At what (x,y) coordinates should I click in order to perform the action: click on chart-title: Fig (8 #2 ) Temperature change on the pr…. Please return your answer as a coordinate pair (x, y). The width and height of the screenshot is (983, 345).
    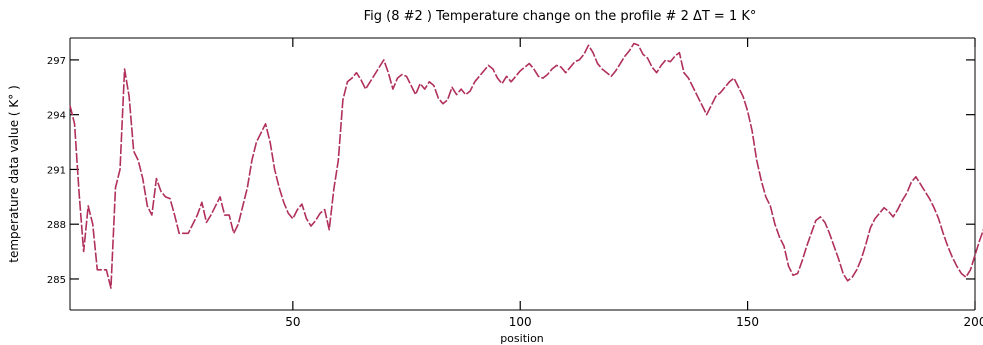
    Looking at the image, I should click on (560, 16).